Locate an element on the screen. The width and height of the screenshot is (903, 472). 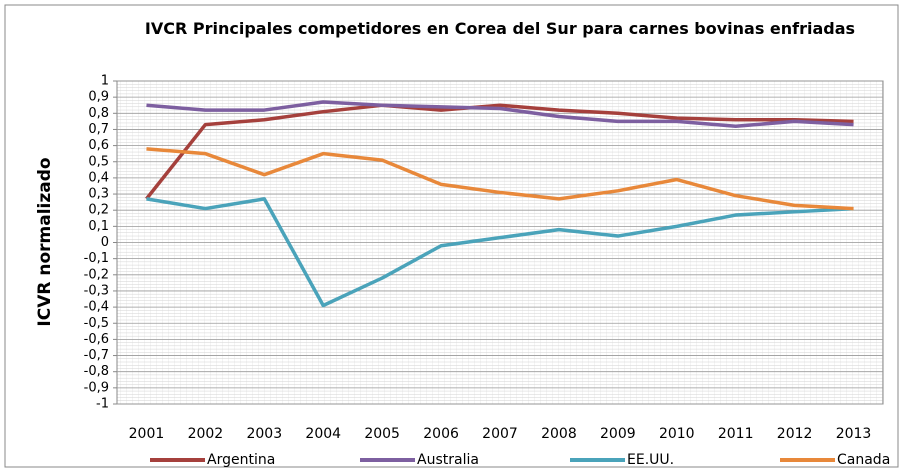
y-tick-label: 0,5 is located at coordinates (98, 161).